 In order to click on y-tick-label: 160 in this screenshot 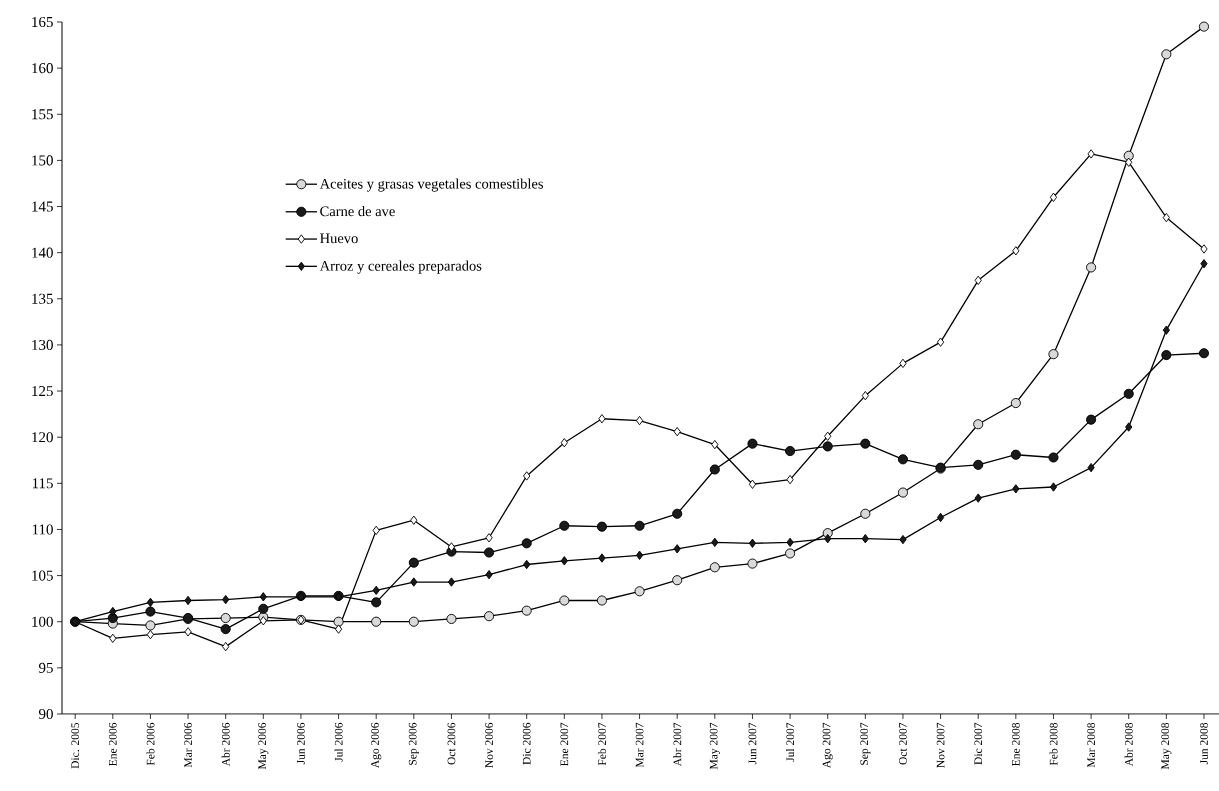, I will do `click(42, 68)`.